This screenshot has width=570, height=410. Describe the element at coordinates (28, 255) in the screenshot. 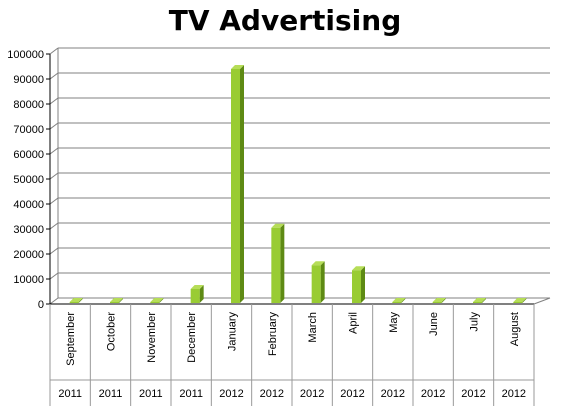

I see `y-tick-label: 20000` at that location.